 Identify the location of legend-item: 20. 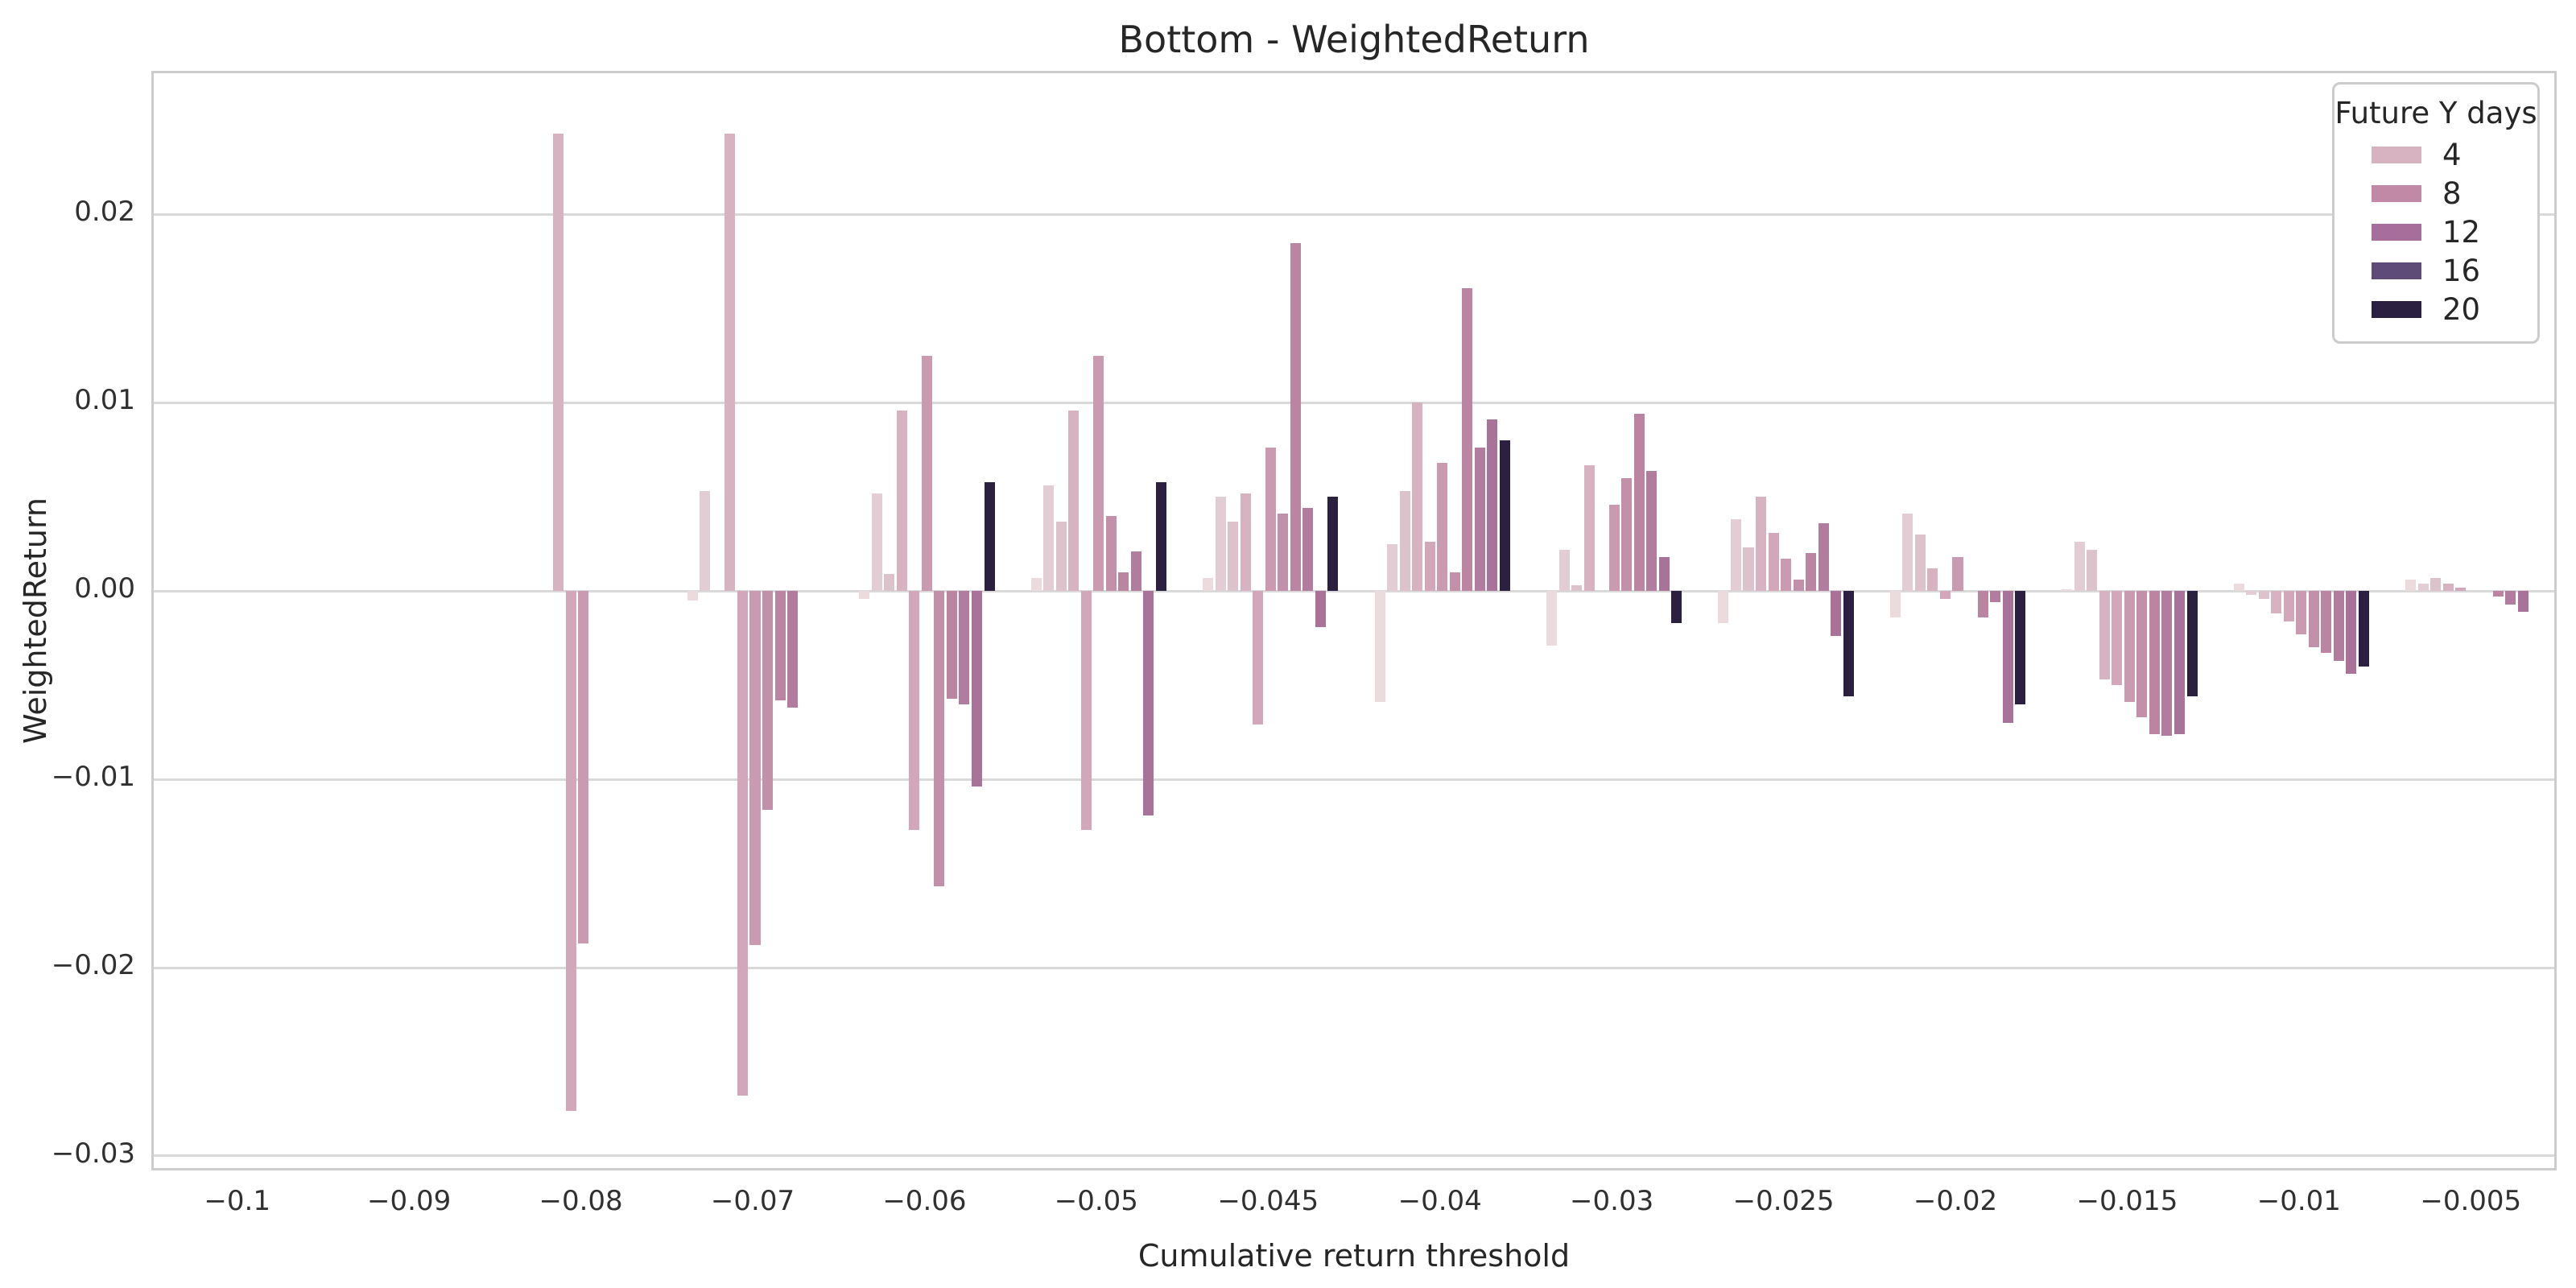
(2435, 309).